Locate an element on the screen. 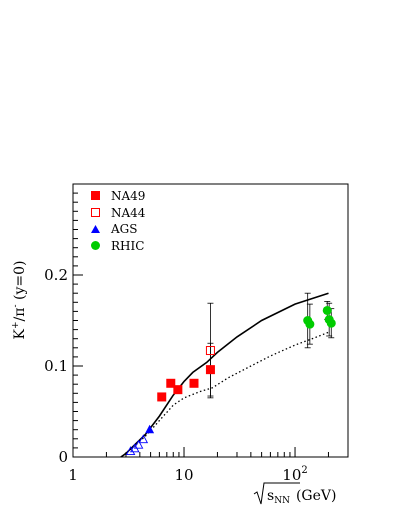 The height and width of the screenshot is (527, 407). legend-label-ags: AGS is located at coordinates (123, 229).